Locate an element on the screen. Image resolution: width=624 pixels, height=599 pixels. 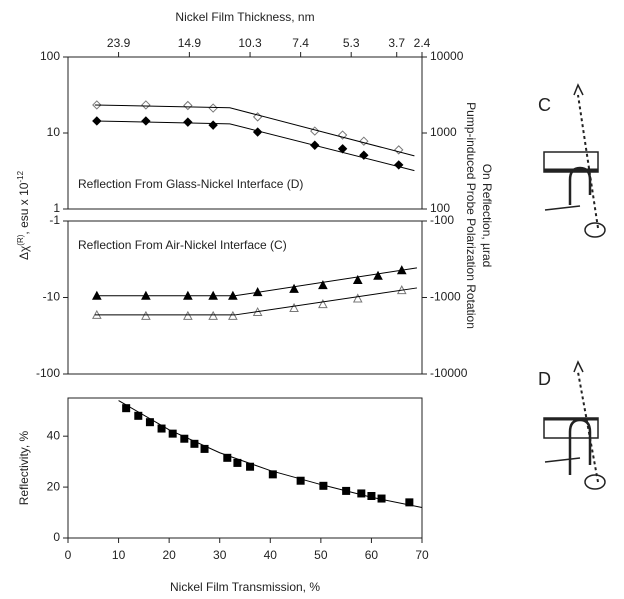
x2-tick-label: 3.7 is located at coordinates (396, 43).